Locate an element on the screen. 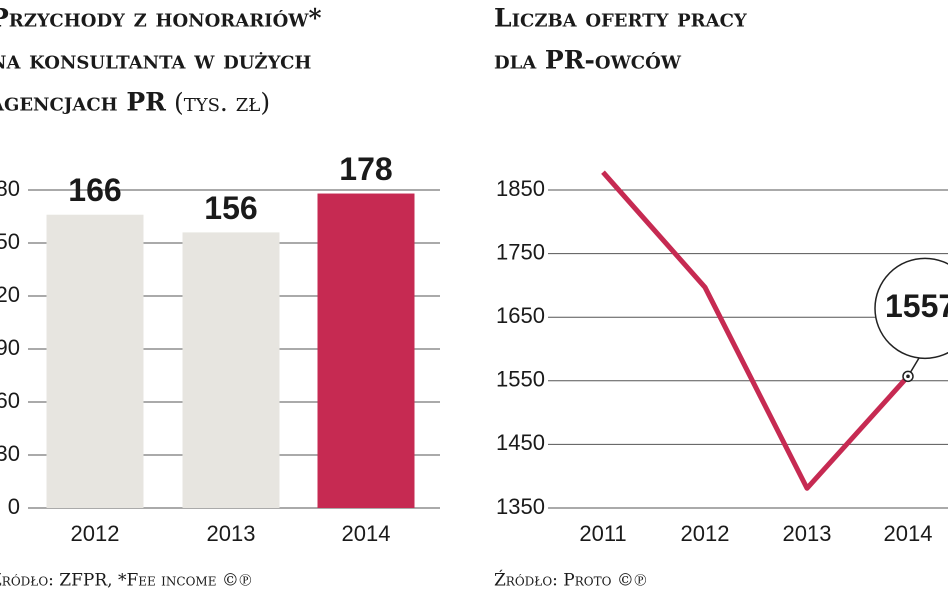  y-tick-label: 150 is located at coordinates (10, 241).